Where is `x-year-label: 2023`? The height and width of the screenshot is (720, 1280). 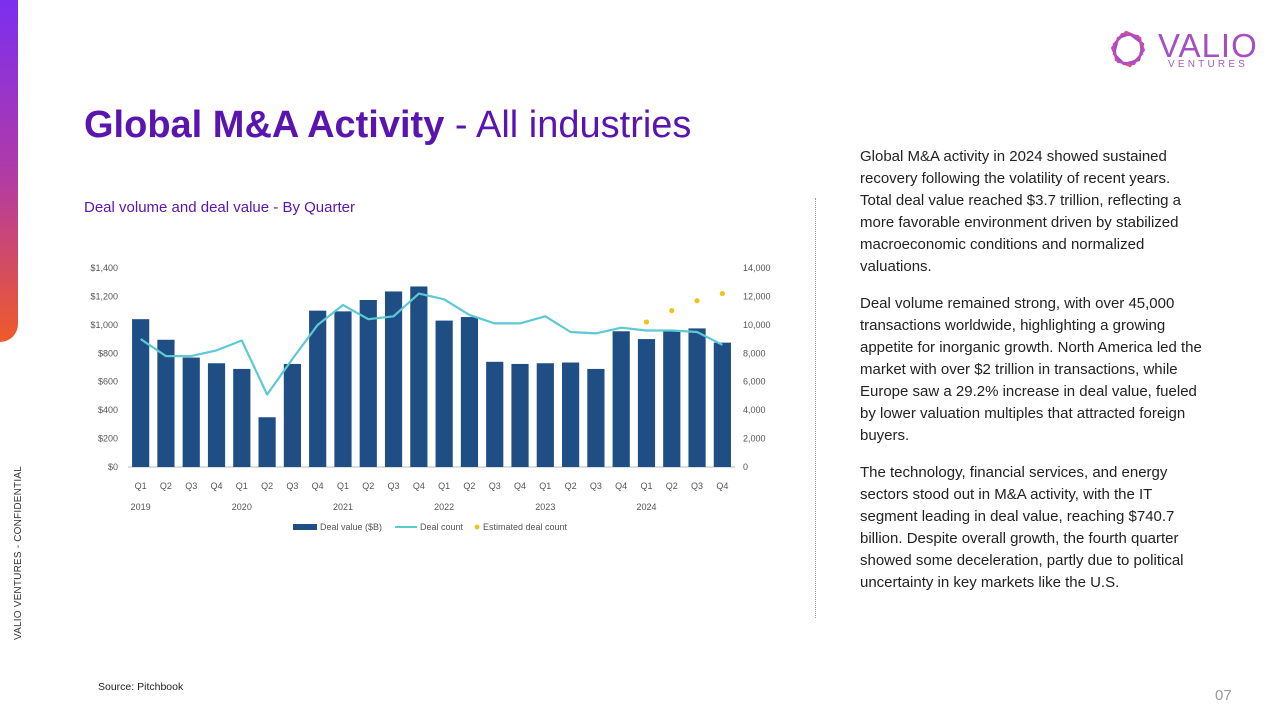 x-year-label: 2023 is located at coordinates (545, 507).